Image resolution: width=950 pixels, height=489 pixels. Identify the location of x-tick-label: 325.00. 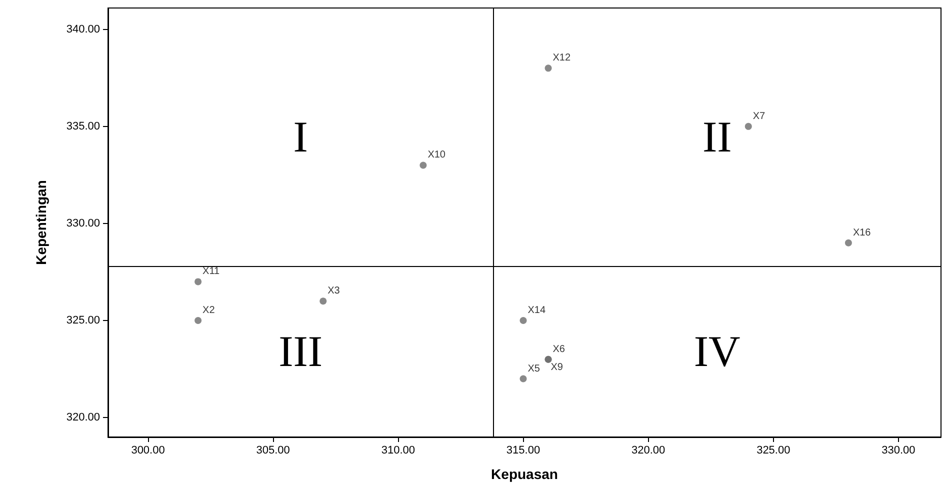
(773, 450).